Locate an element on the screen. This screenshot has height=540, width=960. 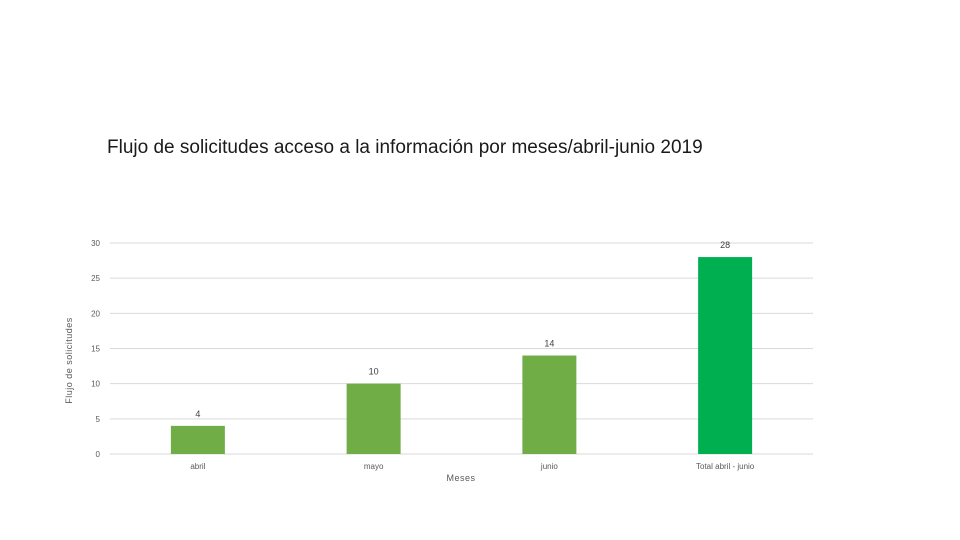
y-tick-label: 20 is located at coordinates (95, 313).